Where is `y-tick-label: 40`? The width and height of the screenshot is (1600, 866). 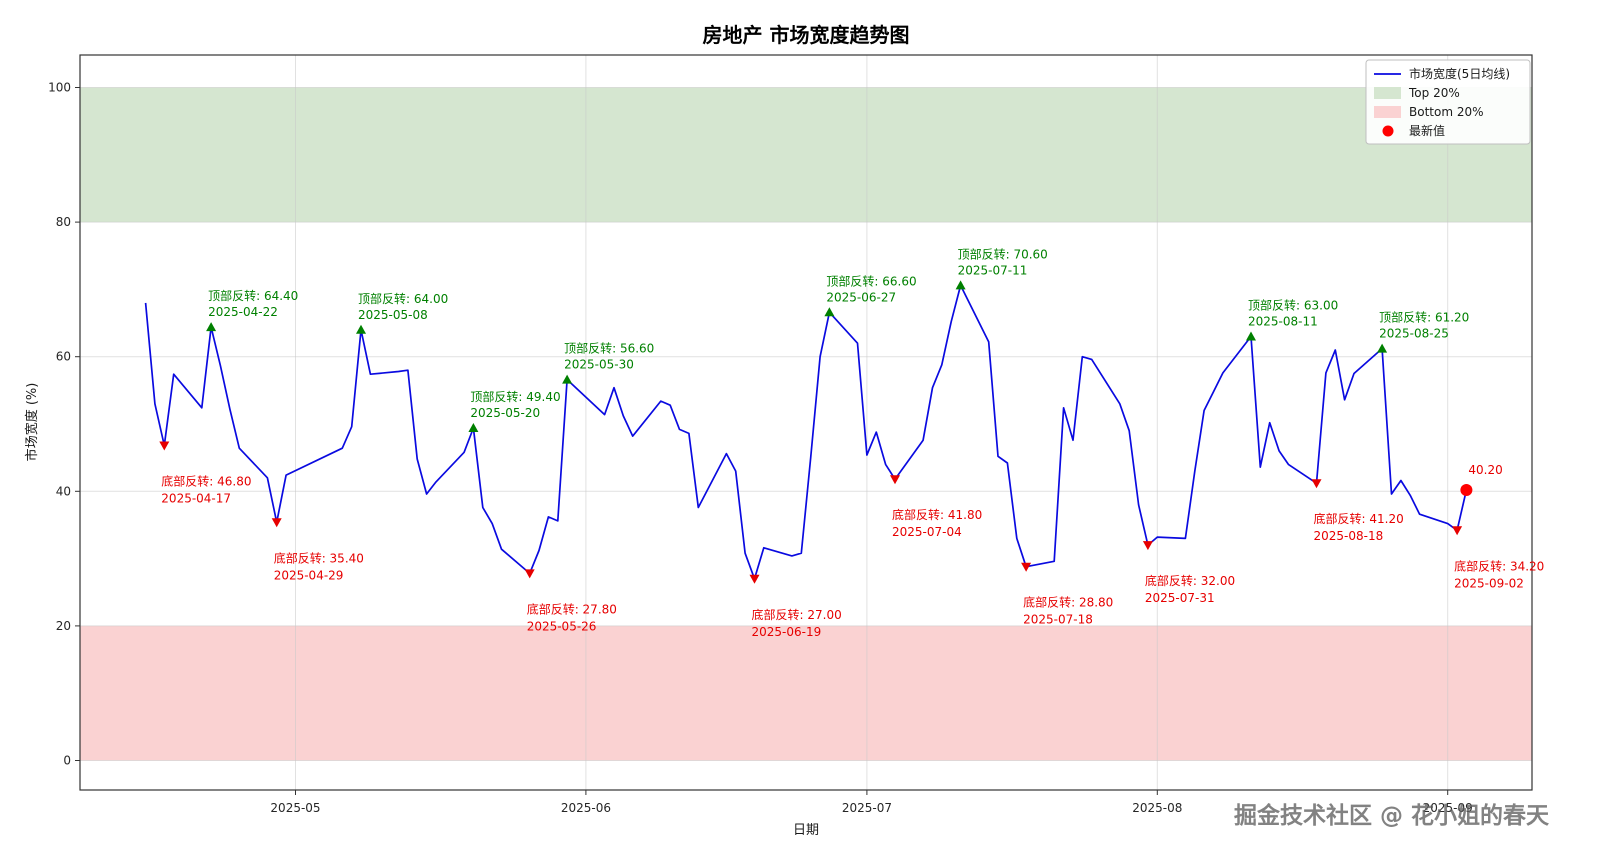 y-tick-label: 40 is located at coordinates (63, 491).